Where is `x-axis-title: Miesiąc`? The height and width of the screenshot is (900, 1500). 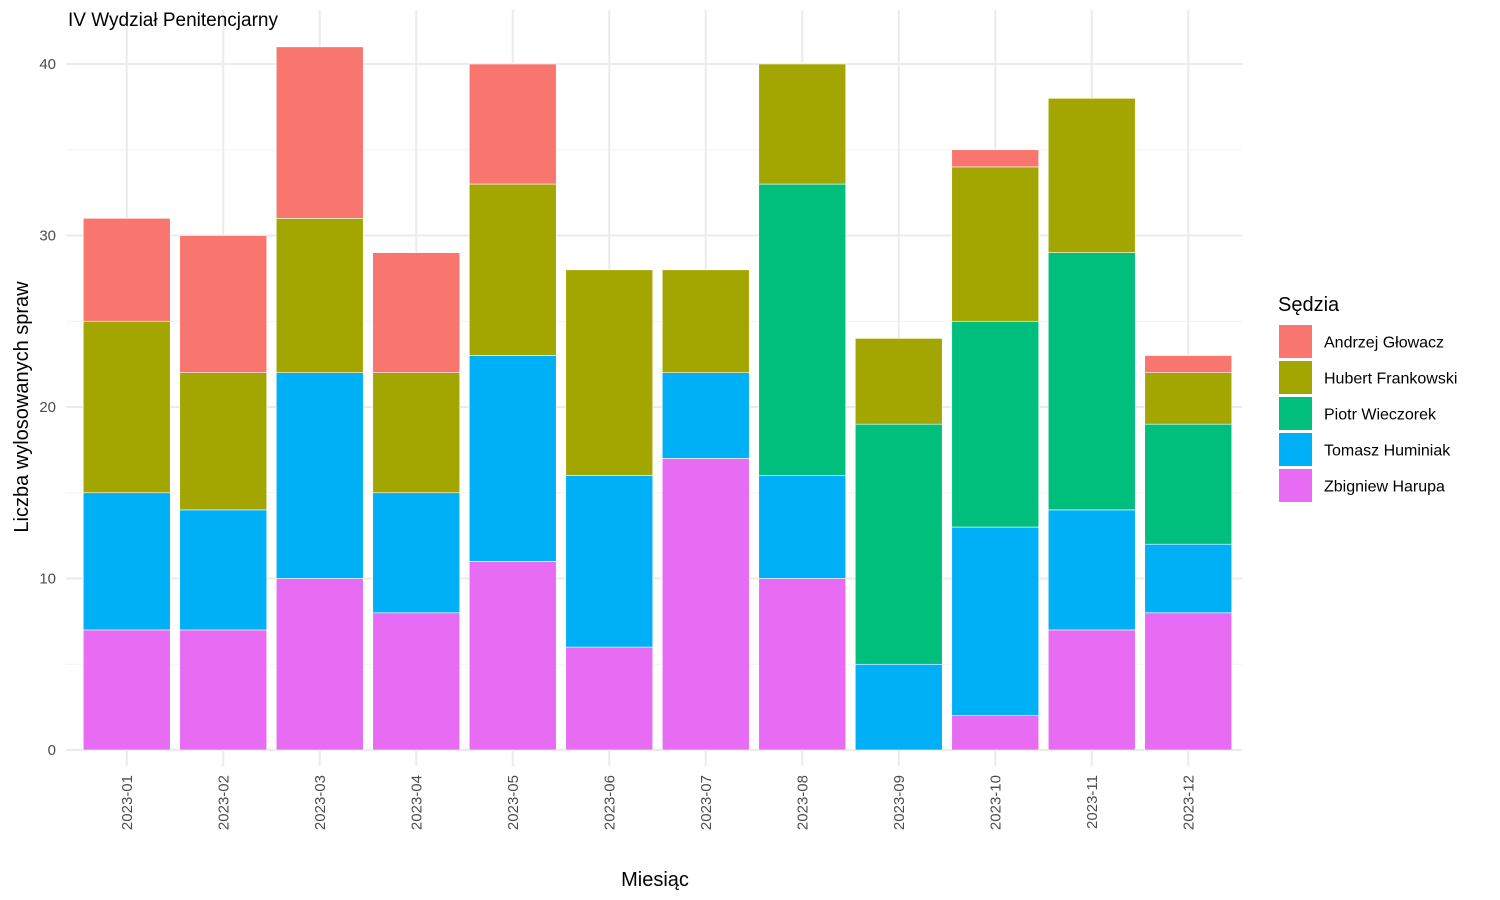
x-axis-title: Miesiąc is located at coordinates (655, 880).